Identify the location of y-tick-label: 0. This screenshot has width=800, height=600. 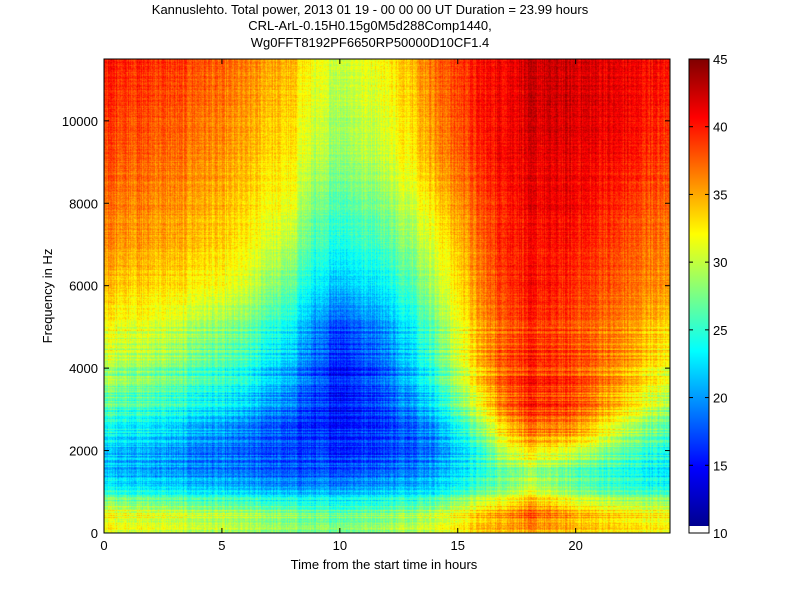
(94, 533).